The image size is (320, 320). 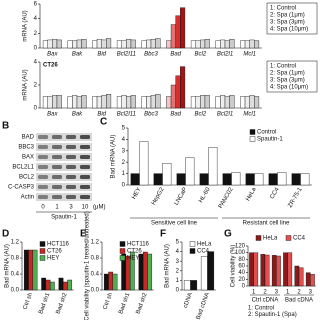 I want to click on chart-label: CT26, so click(x=50, y=66).